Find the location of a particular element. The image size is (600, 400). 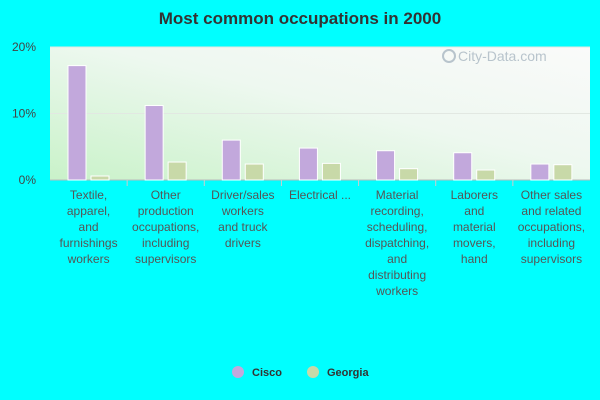

x-tick-label-line: material is located at coordinates (474, 227).